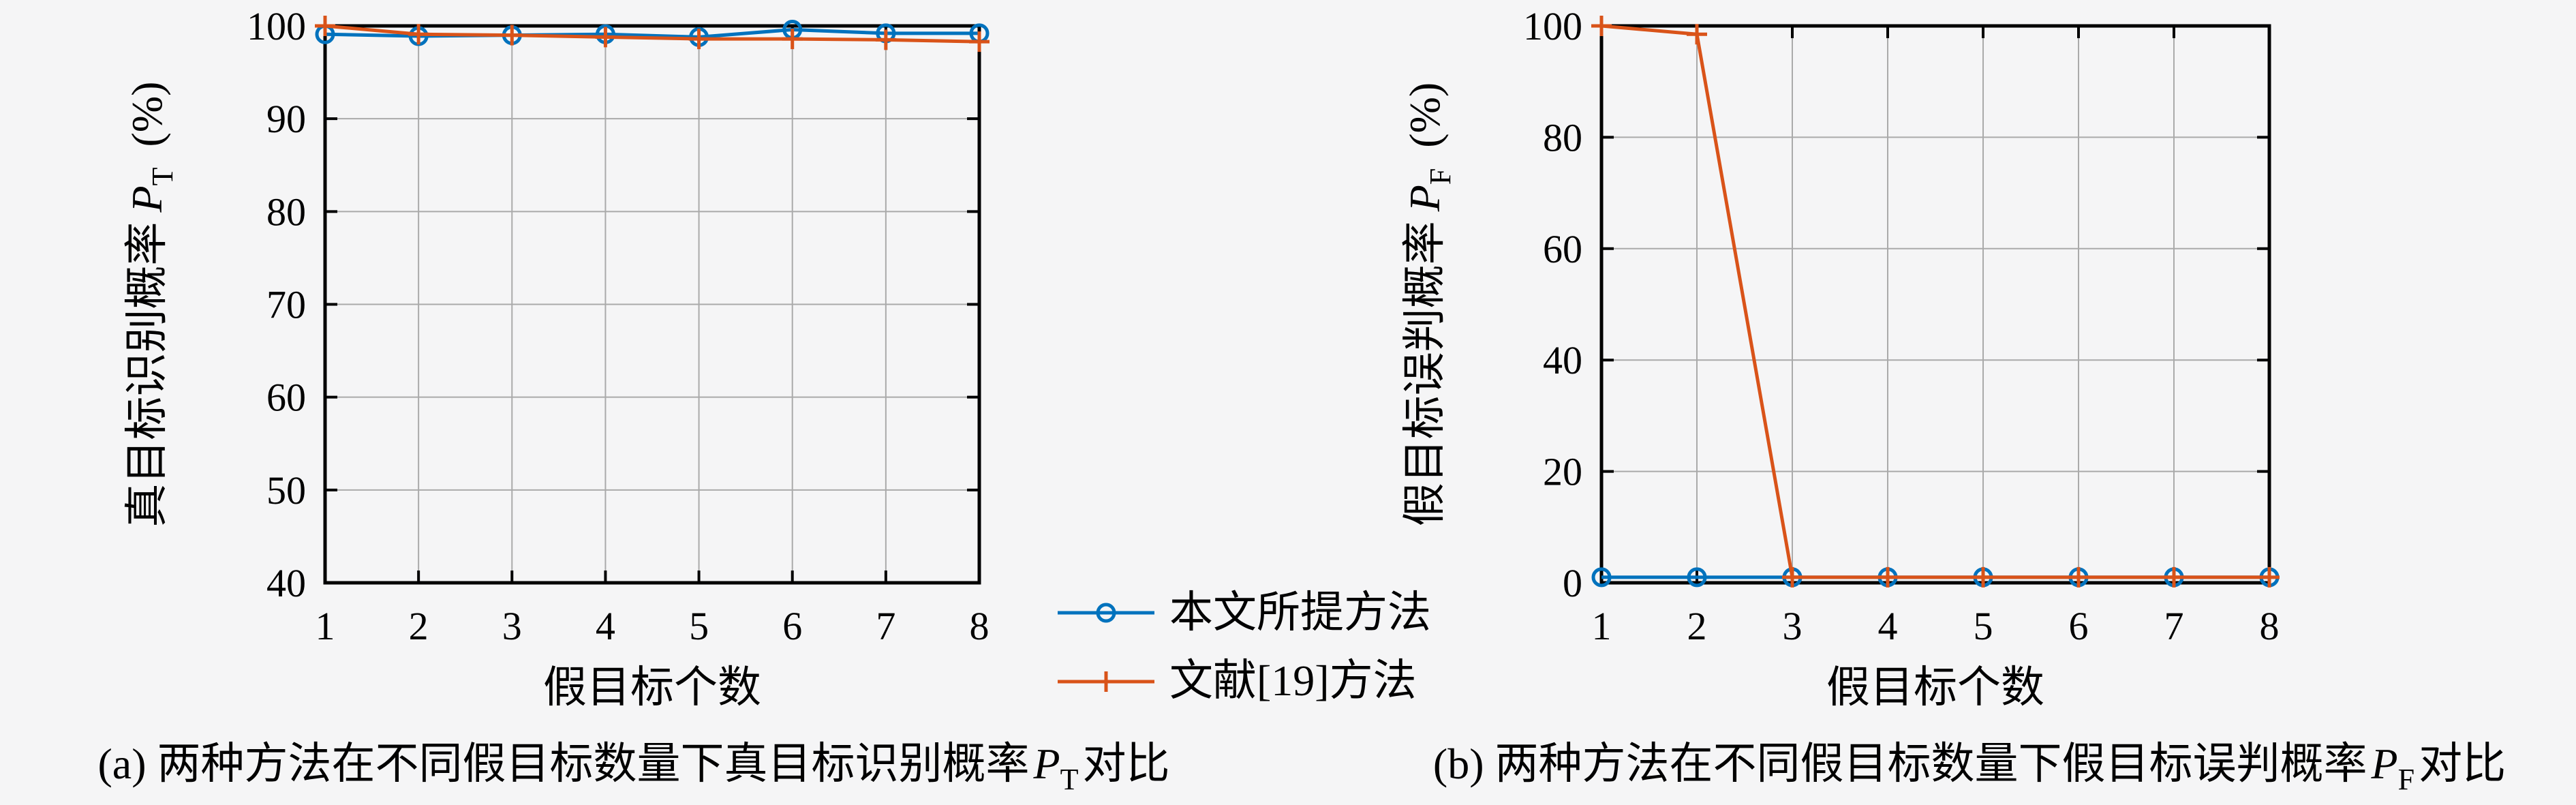  Describe the element at coordinates (286, 305) in the screenshot. I see `y-tick-label: 70` at that location.